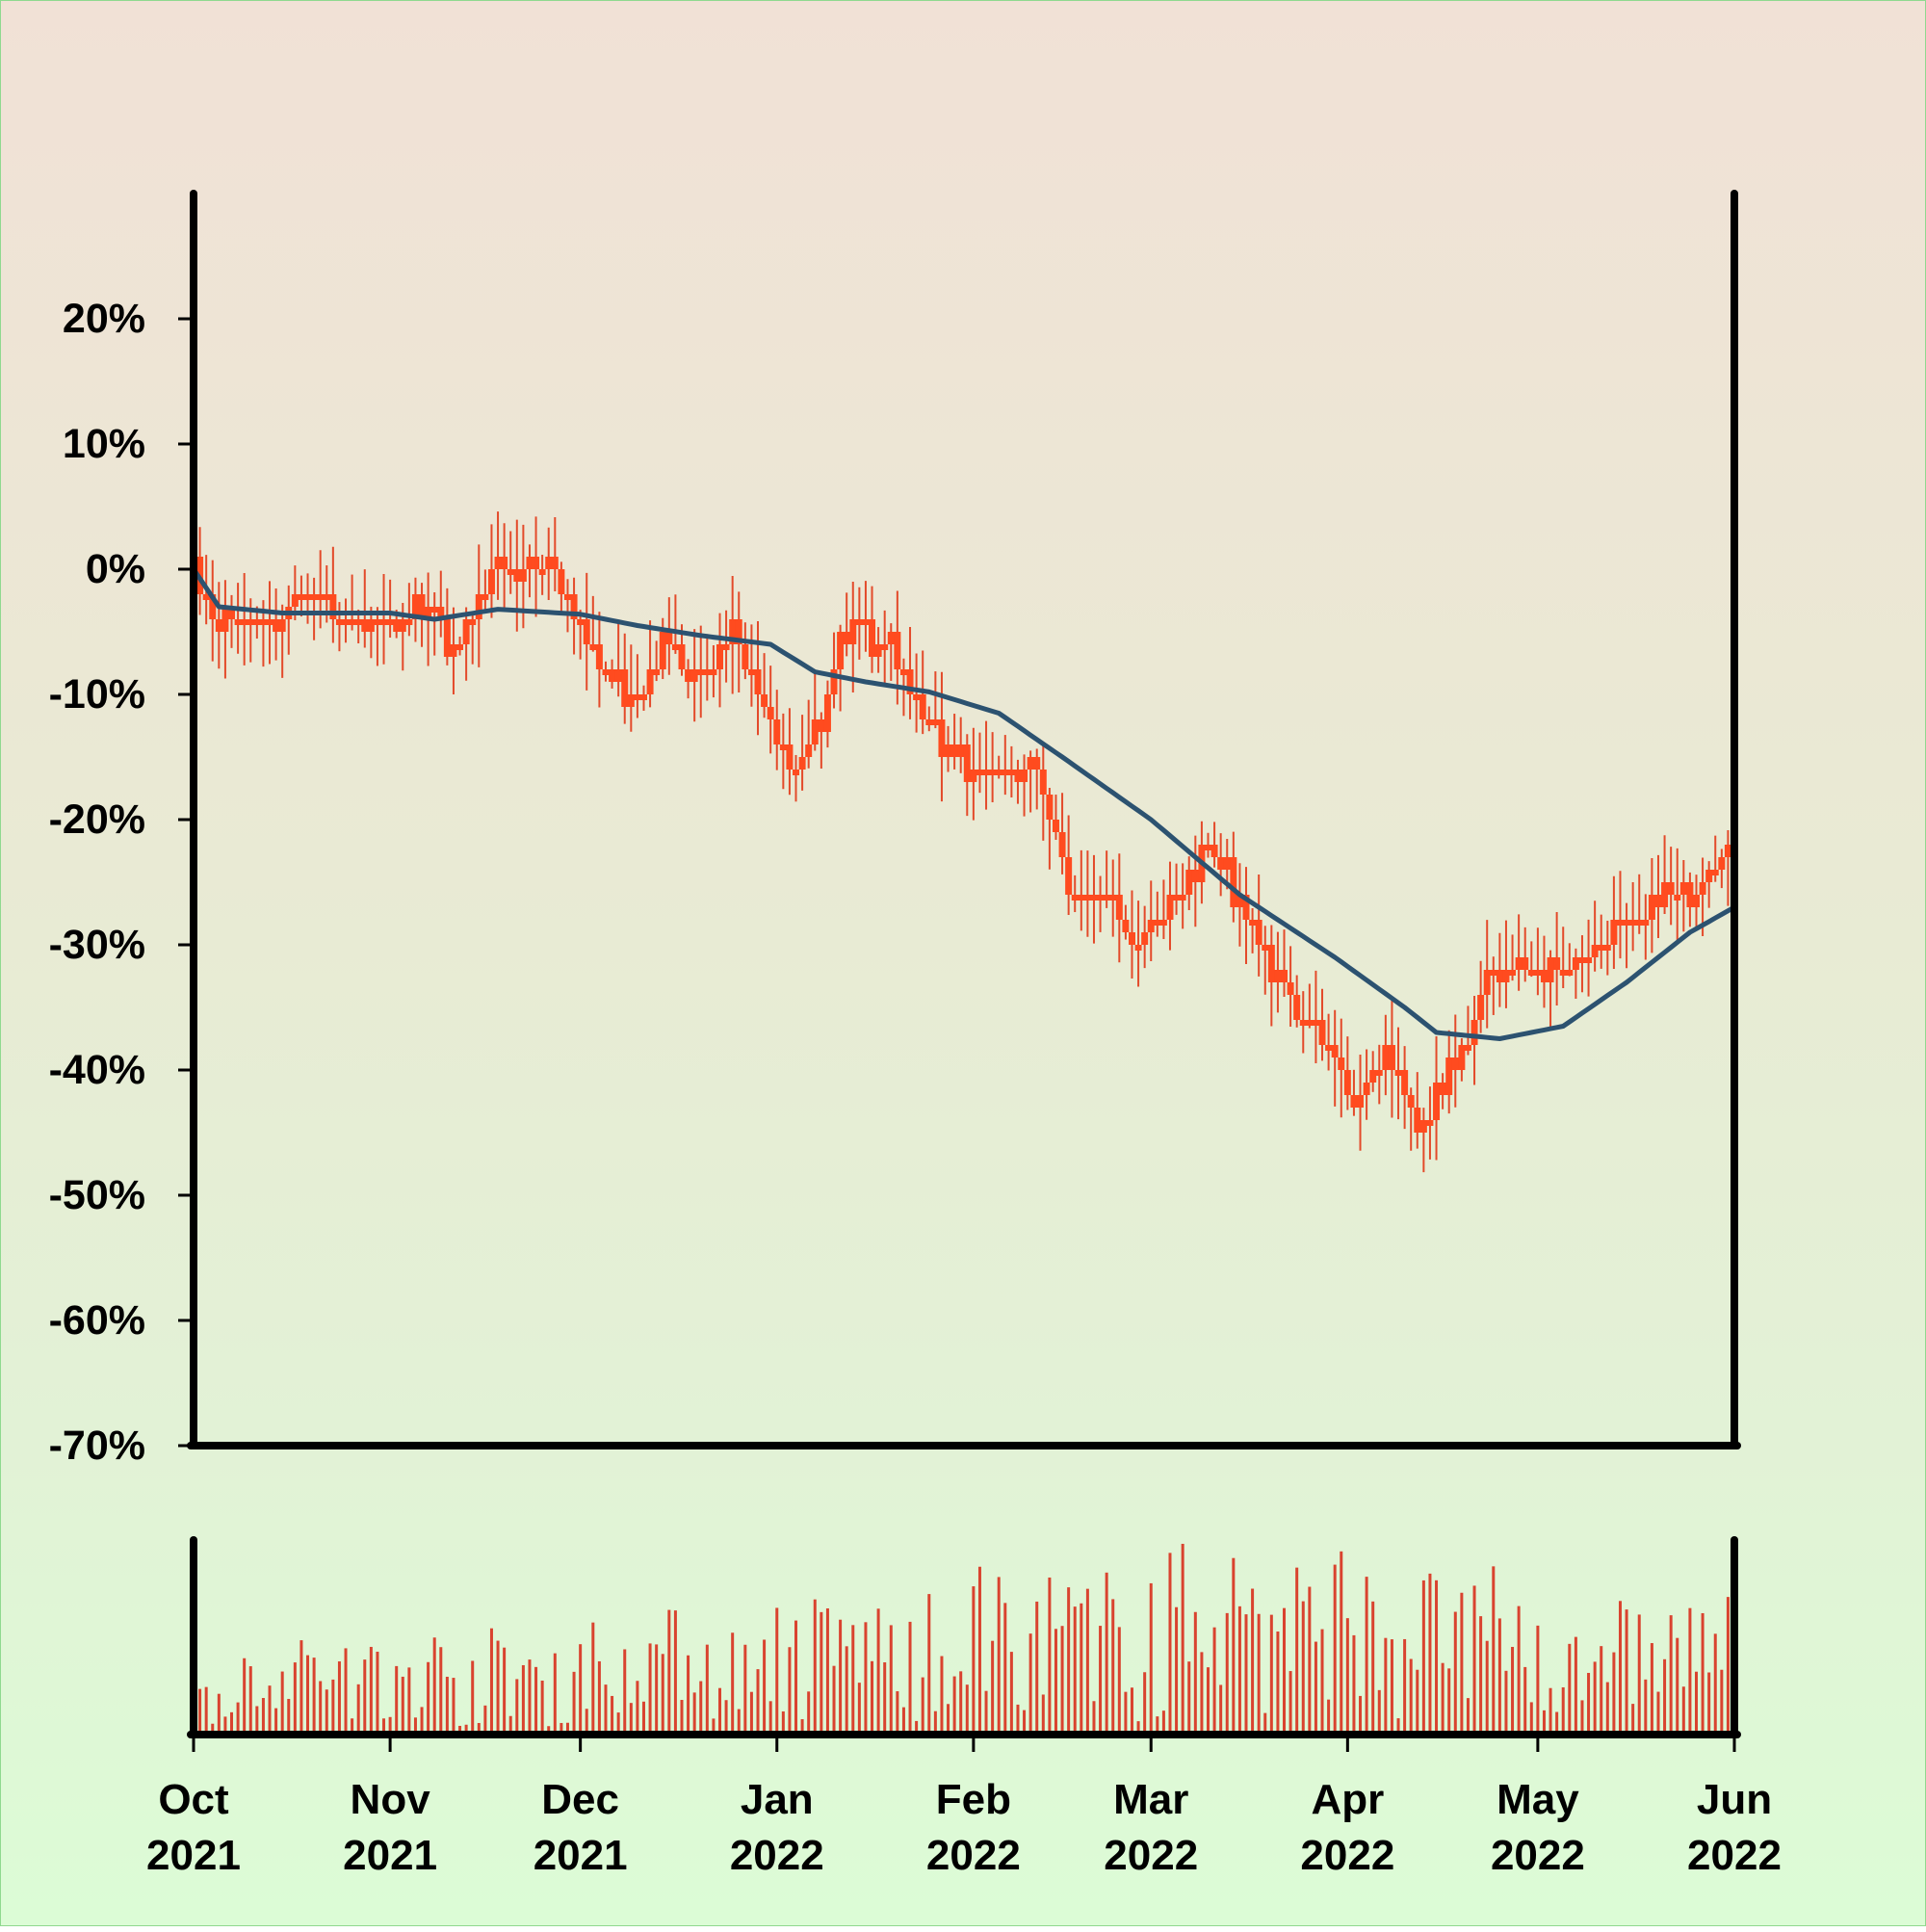 This screenshot has height=1932, width=1926. What do you see at coordinates (1538, 1855) in the screenshot?
I see `x-tick-year: 2022` at bounding box center [1538, 1855].